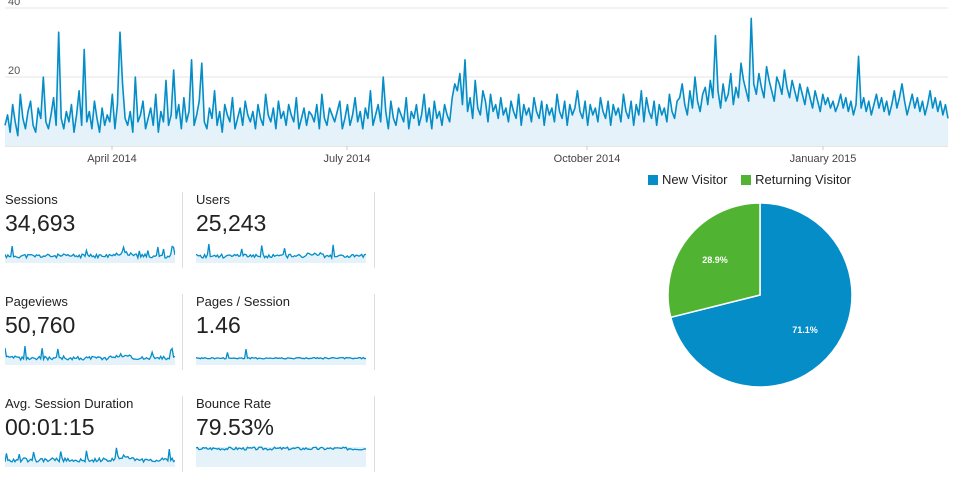  Describe the element at coordinates (231, 223) in the screenshot. I see `metric-value: 25,243` at that location.